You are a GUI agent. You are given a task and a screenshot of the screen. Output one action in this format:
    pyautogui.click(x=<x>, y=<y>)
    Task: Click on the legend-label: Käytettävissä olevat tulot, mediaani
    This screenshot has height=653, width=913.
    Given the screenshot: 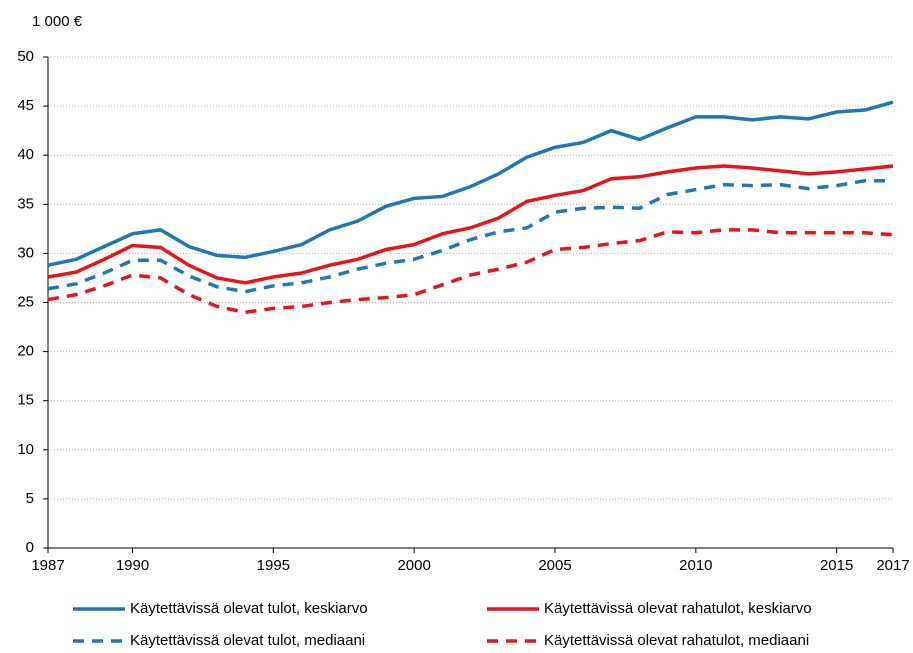 What is the action you would take?
    pyautogui.click(x=247, y=640)
    